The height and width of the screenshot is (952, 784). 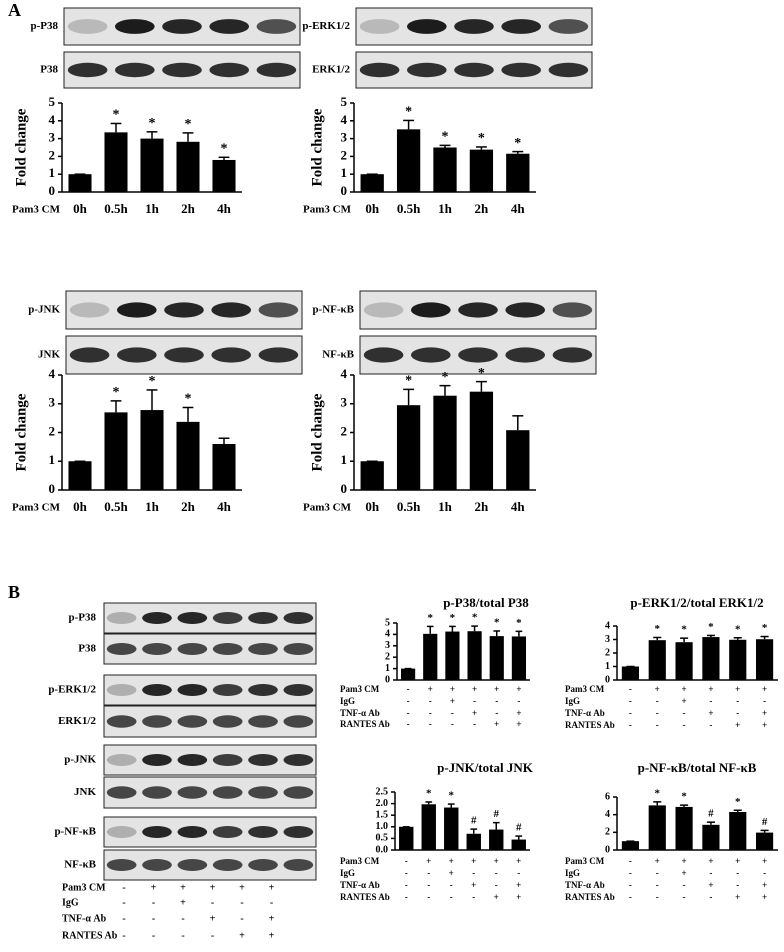 What do you see at coordinates (482, 506) in the screenshot?
I see `x-tick-label: 2h` at bounding box center [482, 506].